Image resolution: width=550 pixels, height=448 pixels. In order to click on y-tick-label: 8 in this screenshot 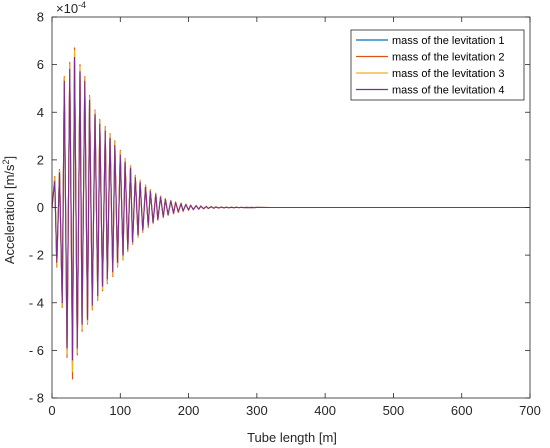, I will do `click(40, 17)`.